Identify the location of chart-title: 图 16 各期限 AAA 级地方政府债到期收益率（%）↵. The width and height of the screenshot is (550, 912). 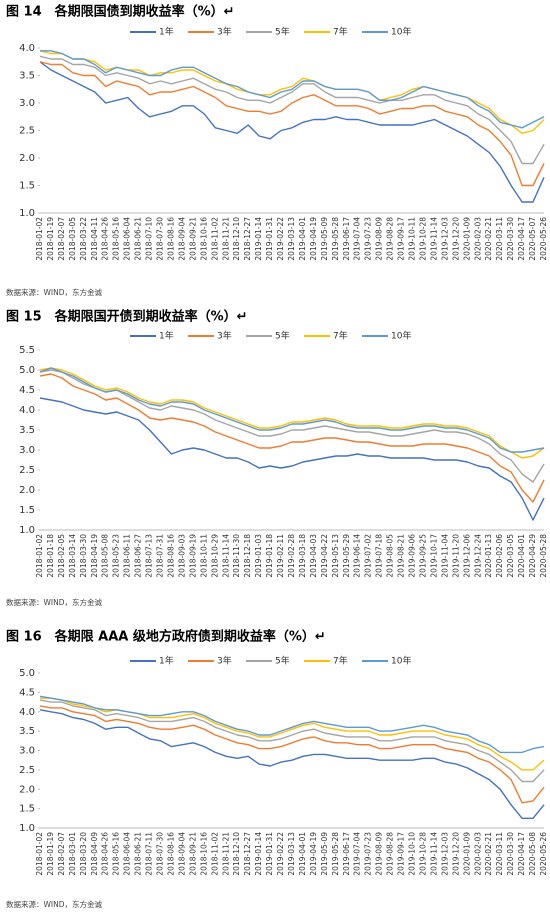
(166, 637).